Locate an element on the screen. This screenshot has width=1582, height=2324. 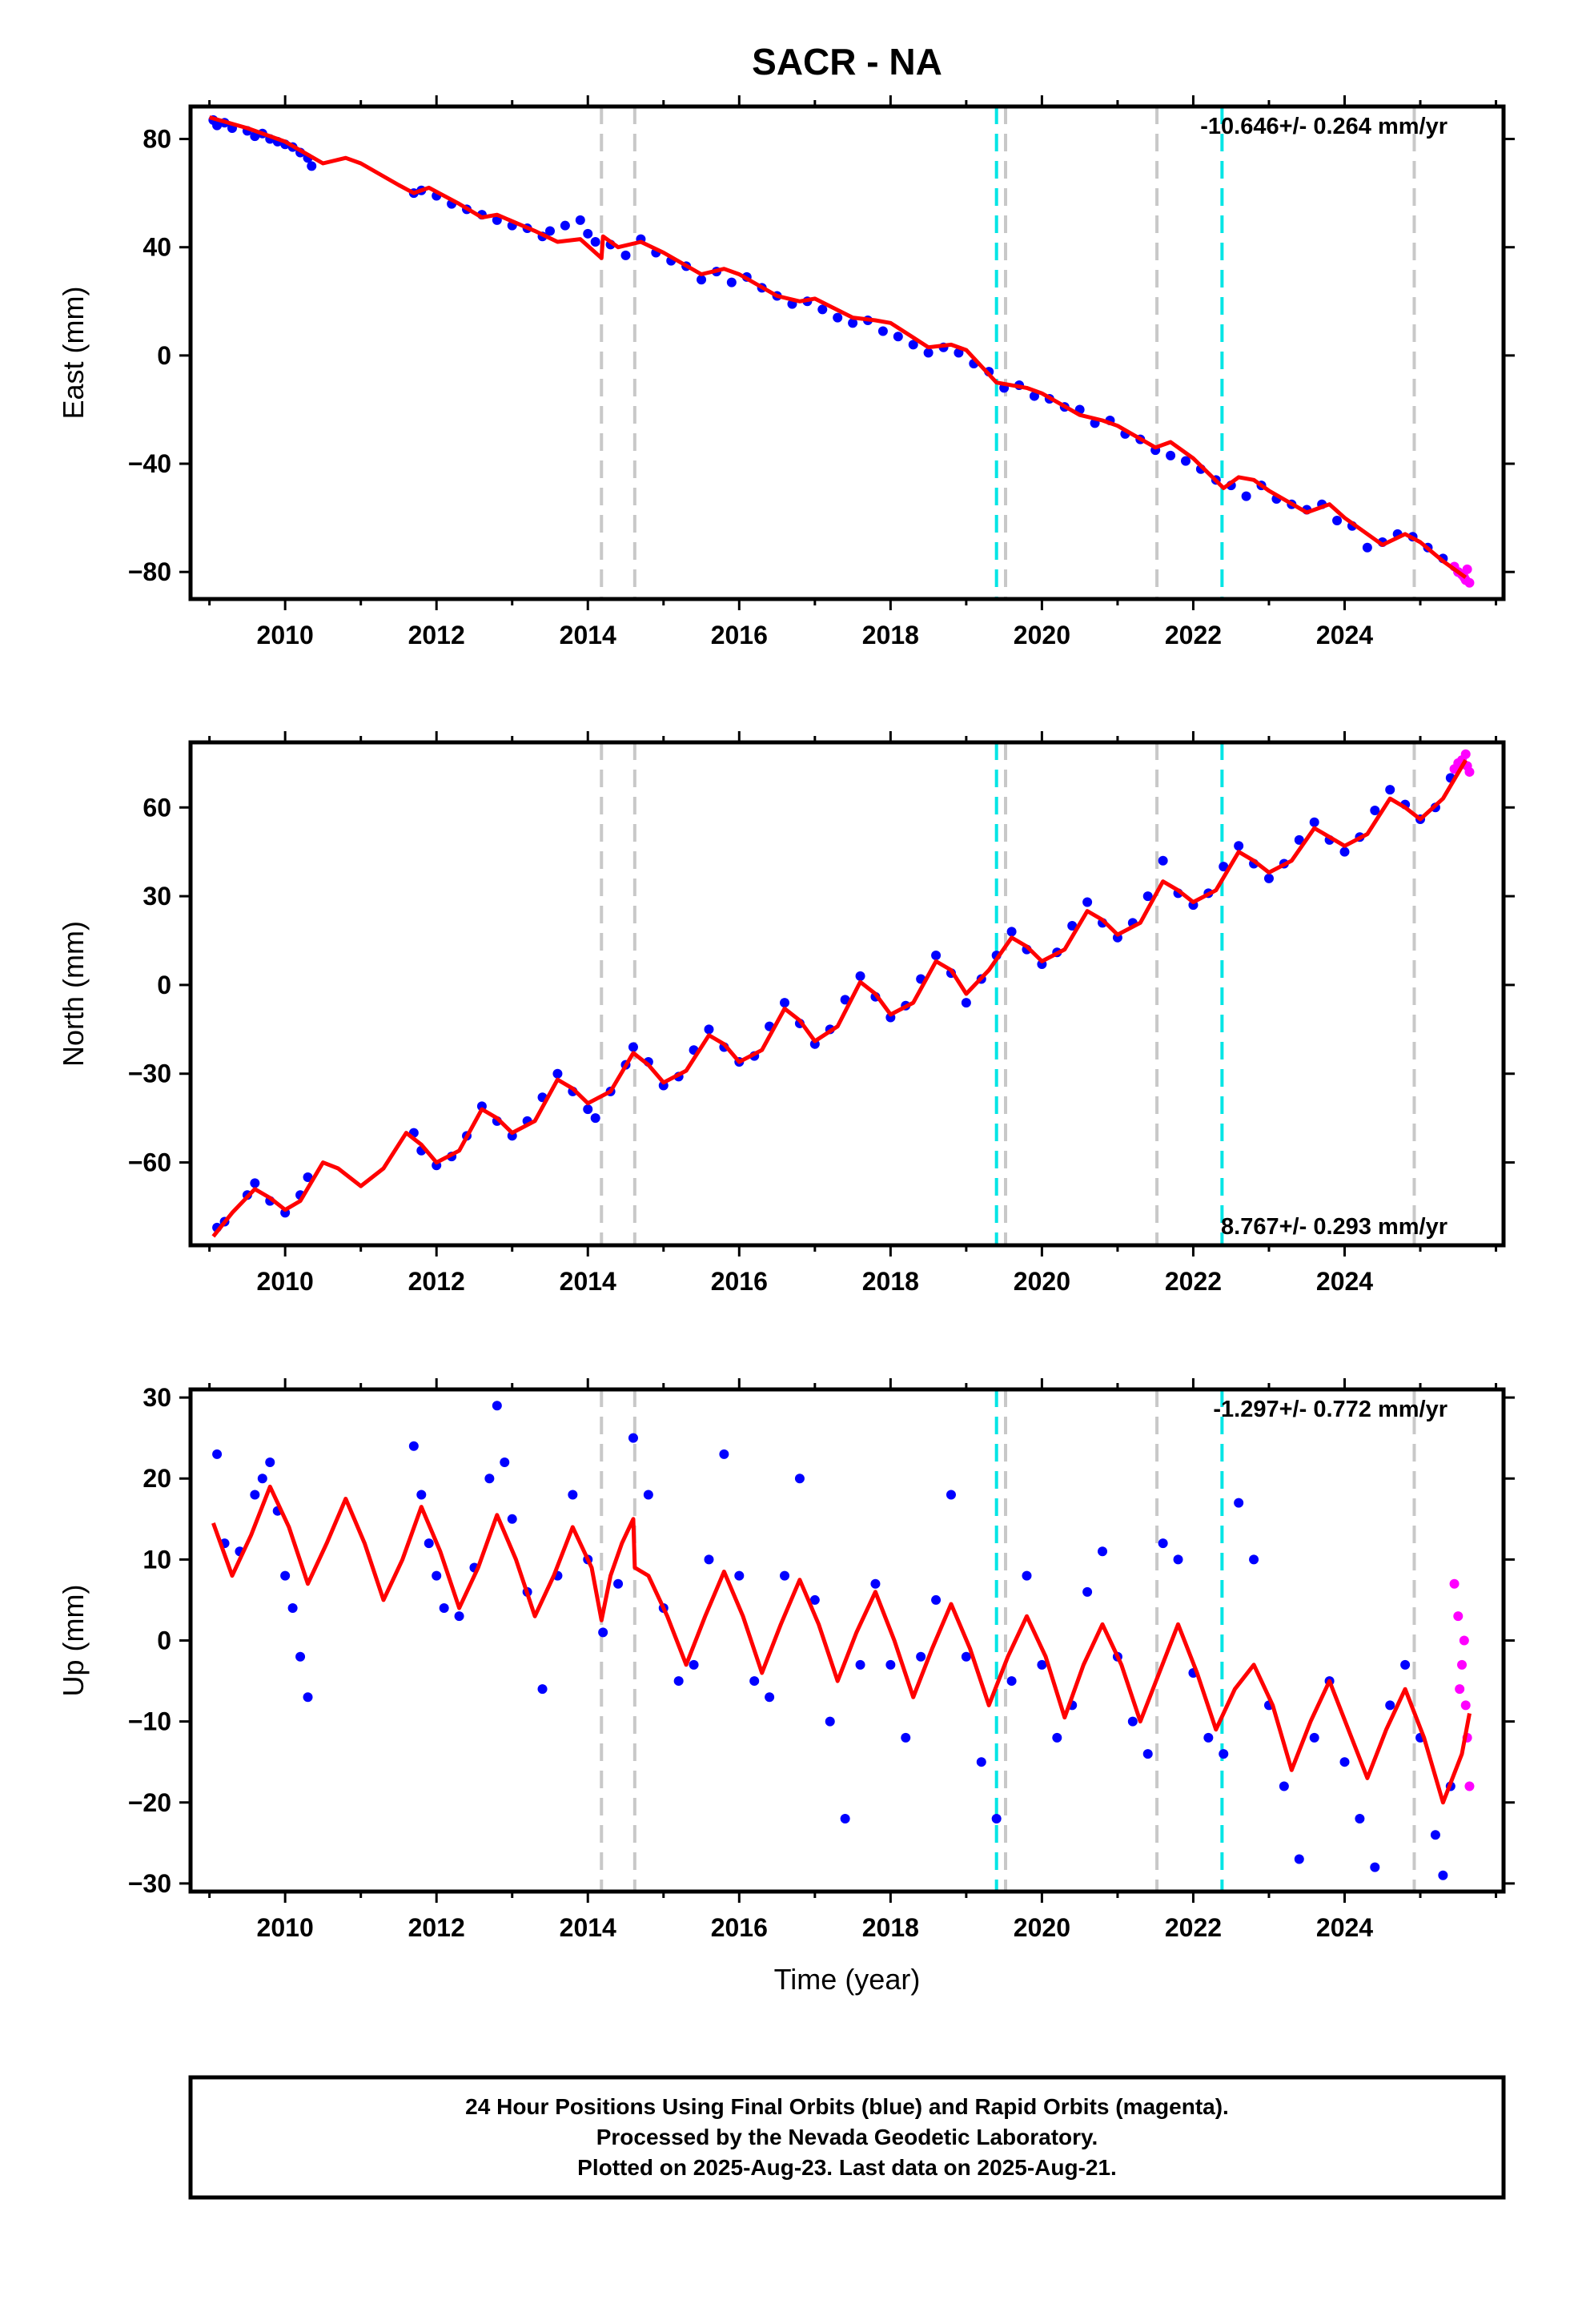
up-x-tick-label: 2018 is located at coordinates (891, 1927).